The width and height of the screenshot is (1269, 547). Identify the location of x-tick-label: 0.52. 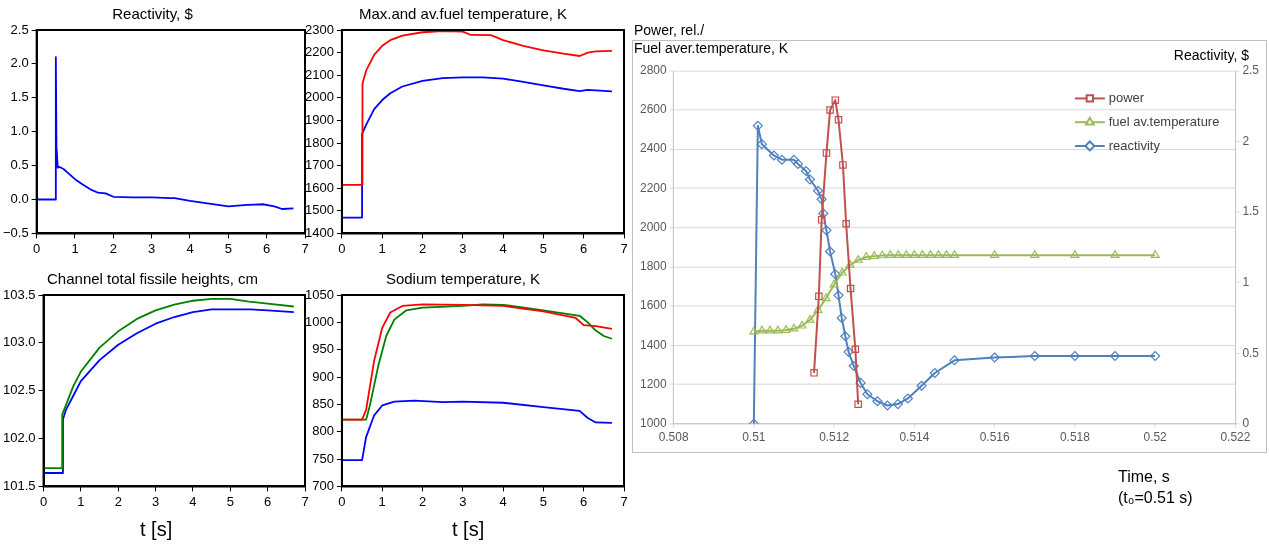
(1155, 437).